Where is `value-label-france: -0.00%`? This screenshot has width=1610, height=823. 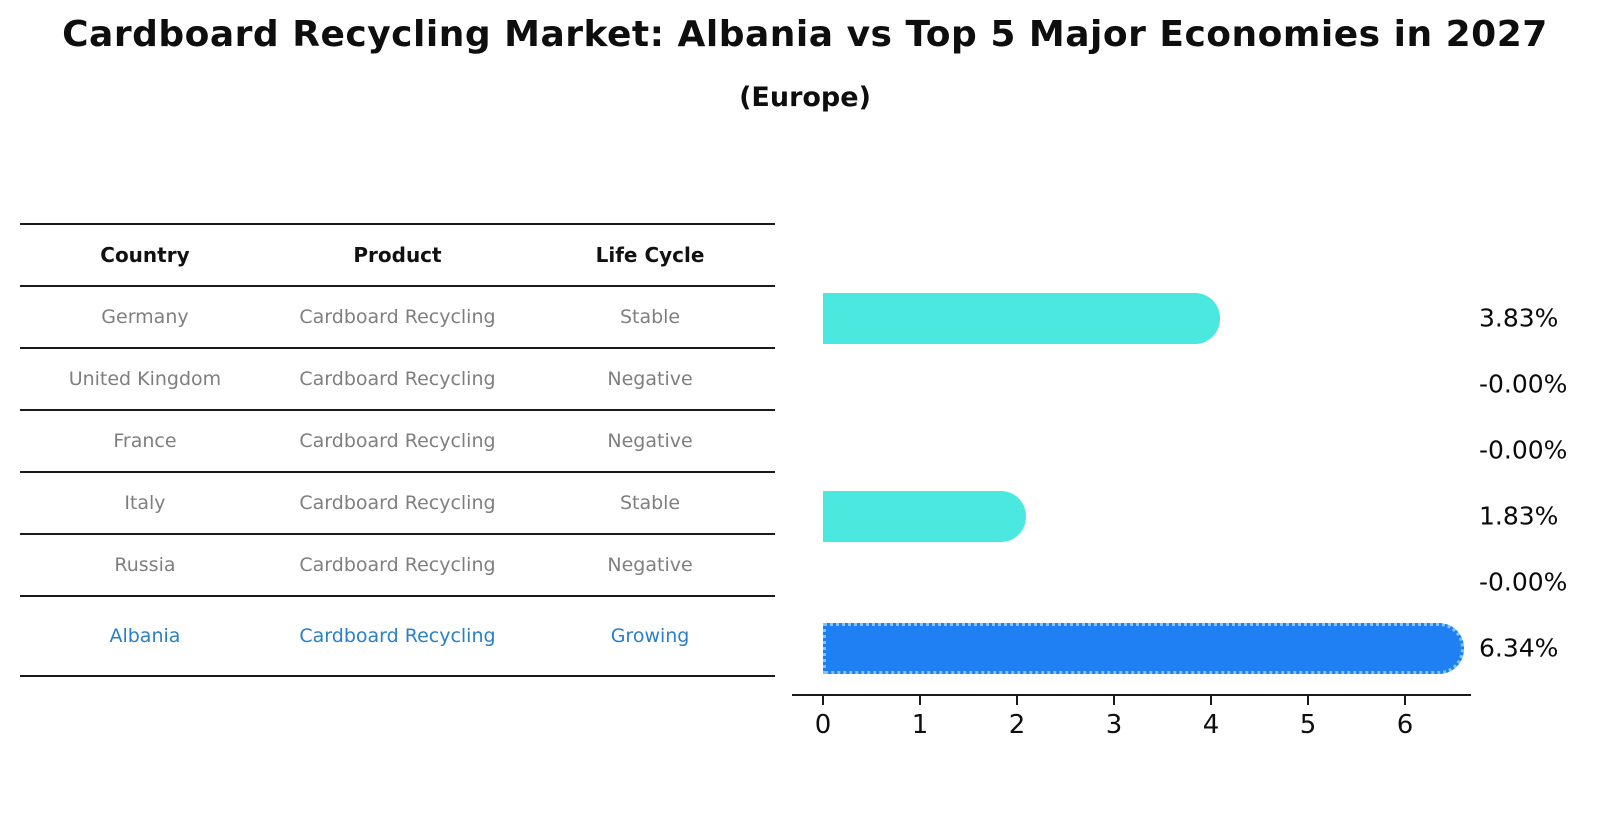
value-label-france: -0.00% is located at coordinates (1523, 450).